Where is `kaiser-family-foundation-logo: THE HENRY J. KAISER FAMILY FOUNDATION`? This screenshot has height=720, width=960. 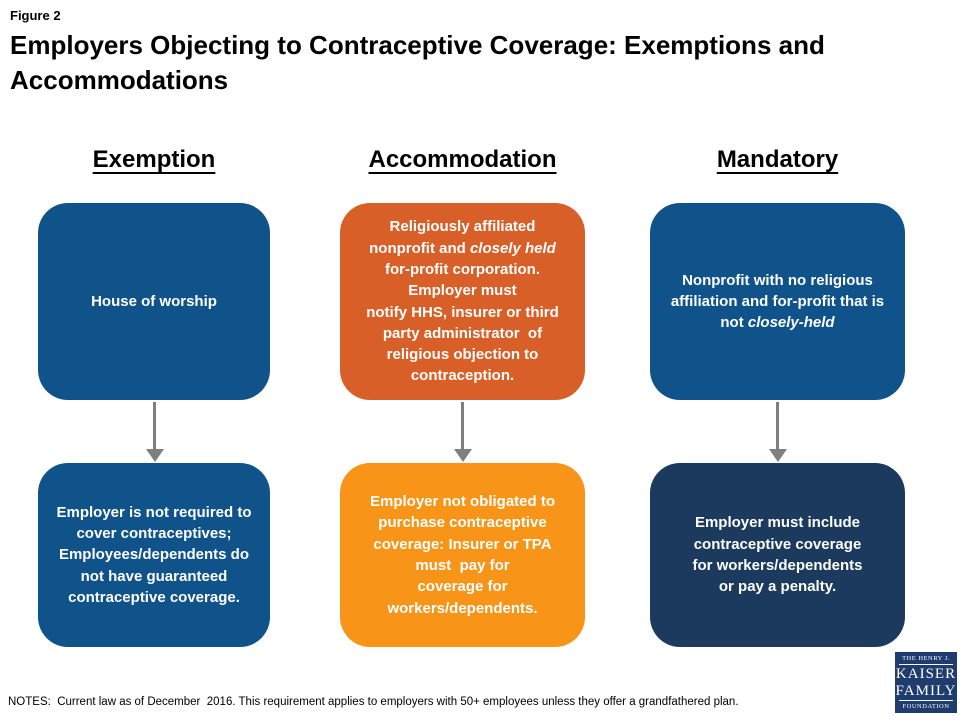
kaiser-family-foundation-logo: THE HENRY J. KAISER FAMILY FOUNDATION is located at coordinates (926, 682).